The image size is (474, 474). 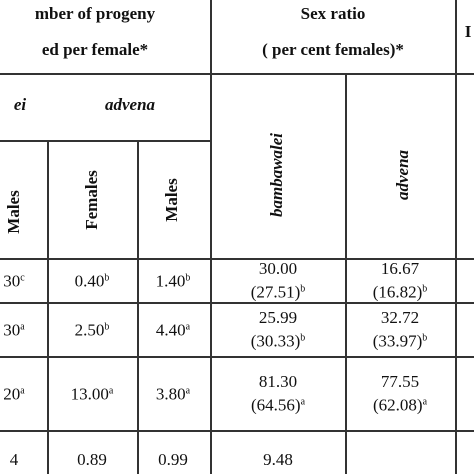 I want to click on cell: (27.51)b, so click(x=278, y=291).